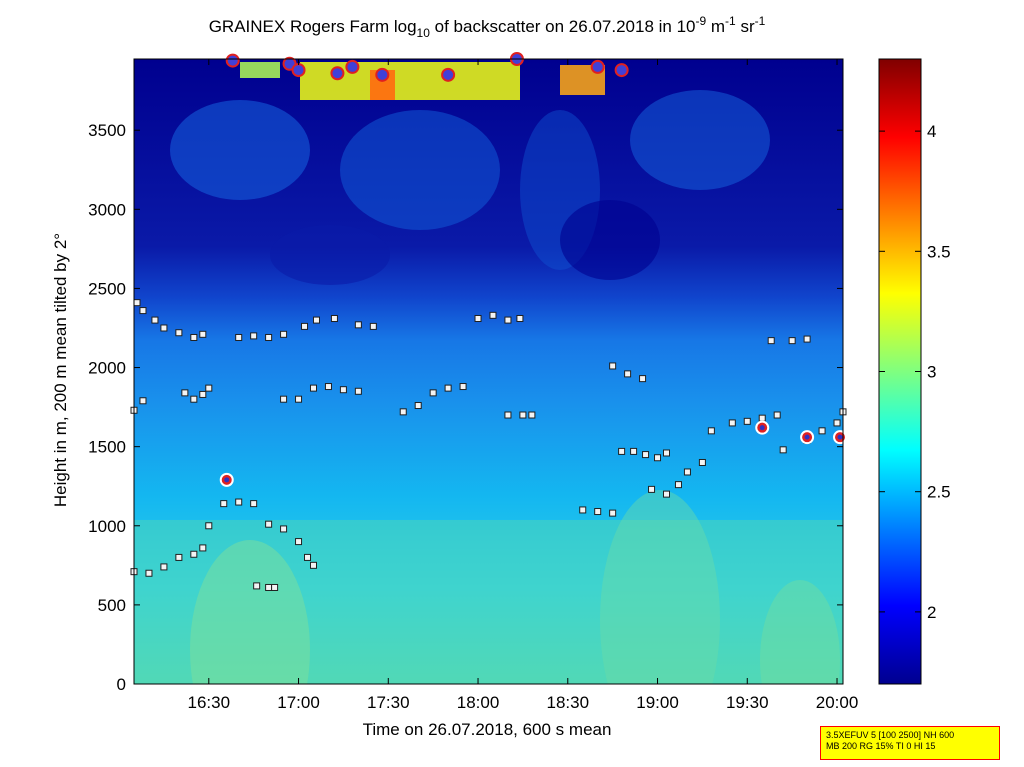 The image size is (1024, 767). Describe the element at coordinates (121, 684) in the screenshot. I see `y-tick-label: 0` at that location.